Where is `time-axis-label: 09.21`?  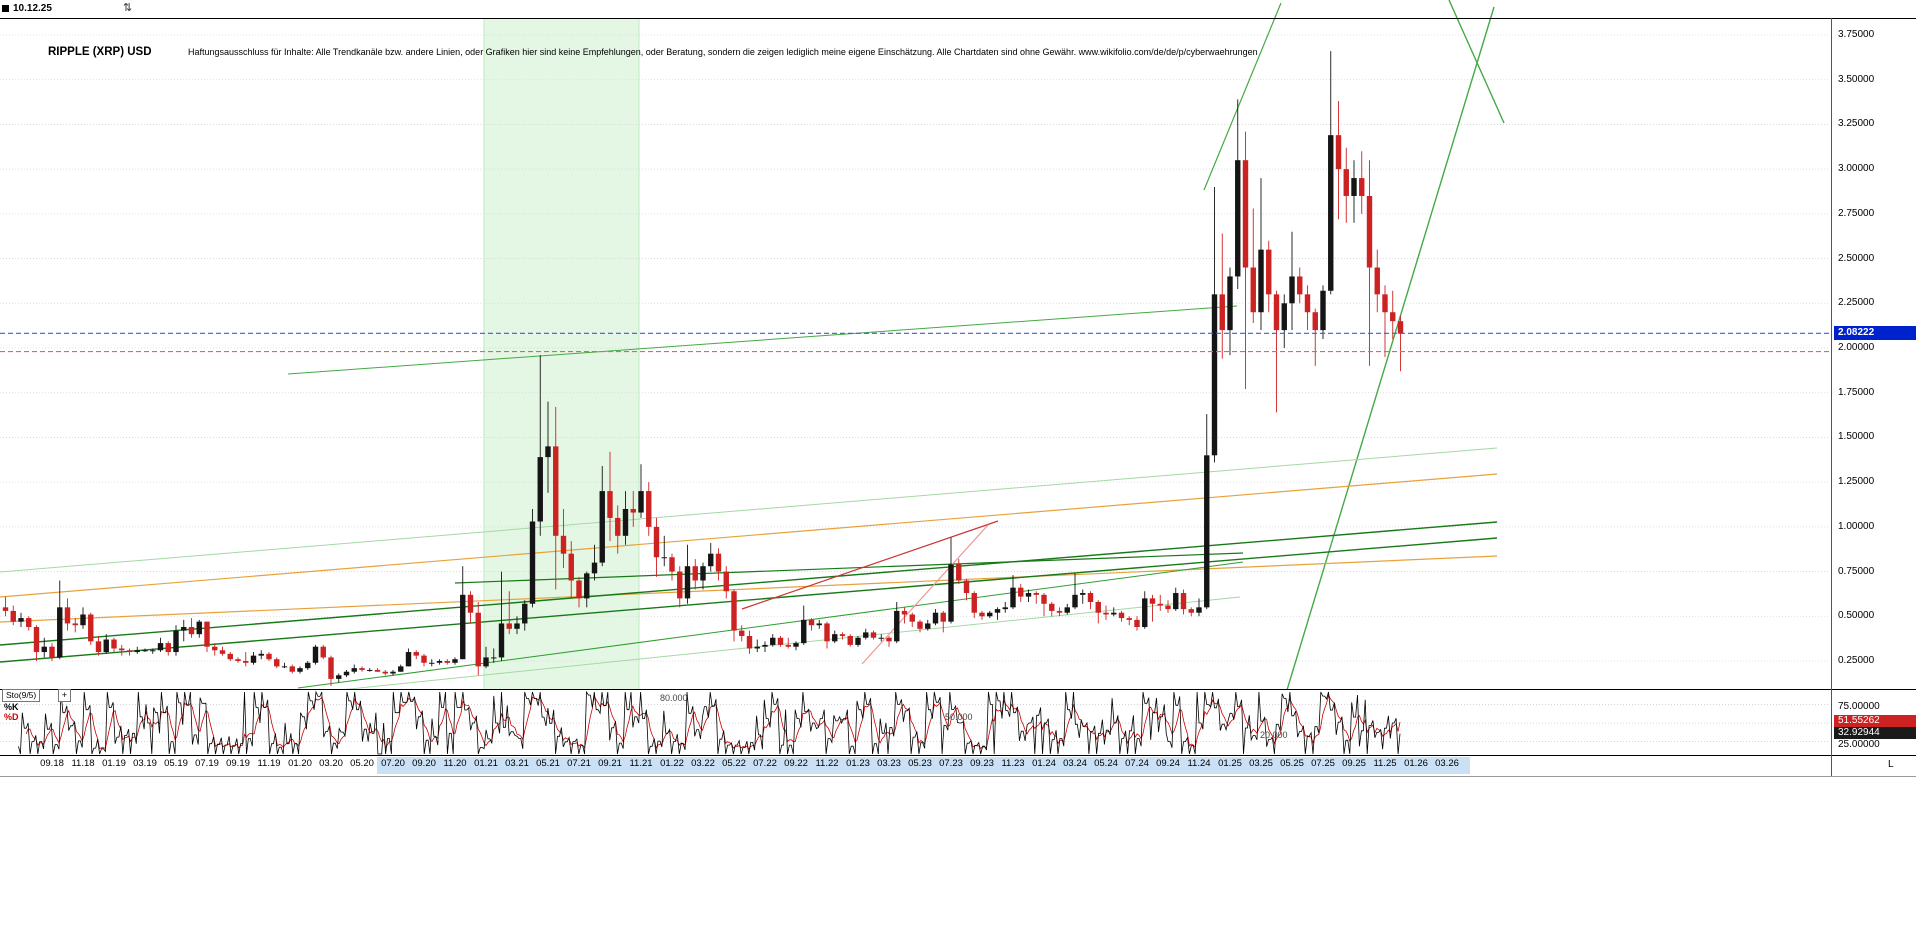
time-axis-label: 09.21 is located at coordinates (610, 763).